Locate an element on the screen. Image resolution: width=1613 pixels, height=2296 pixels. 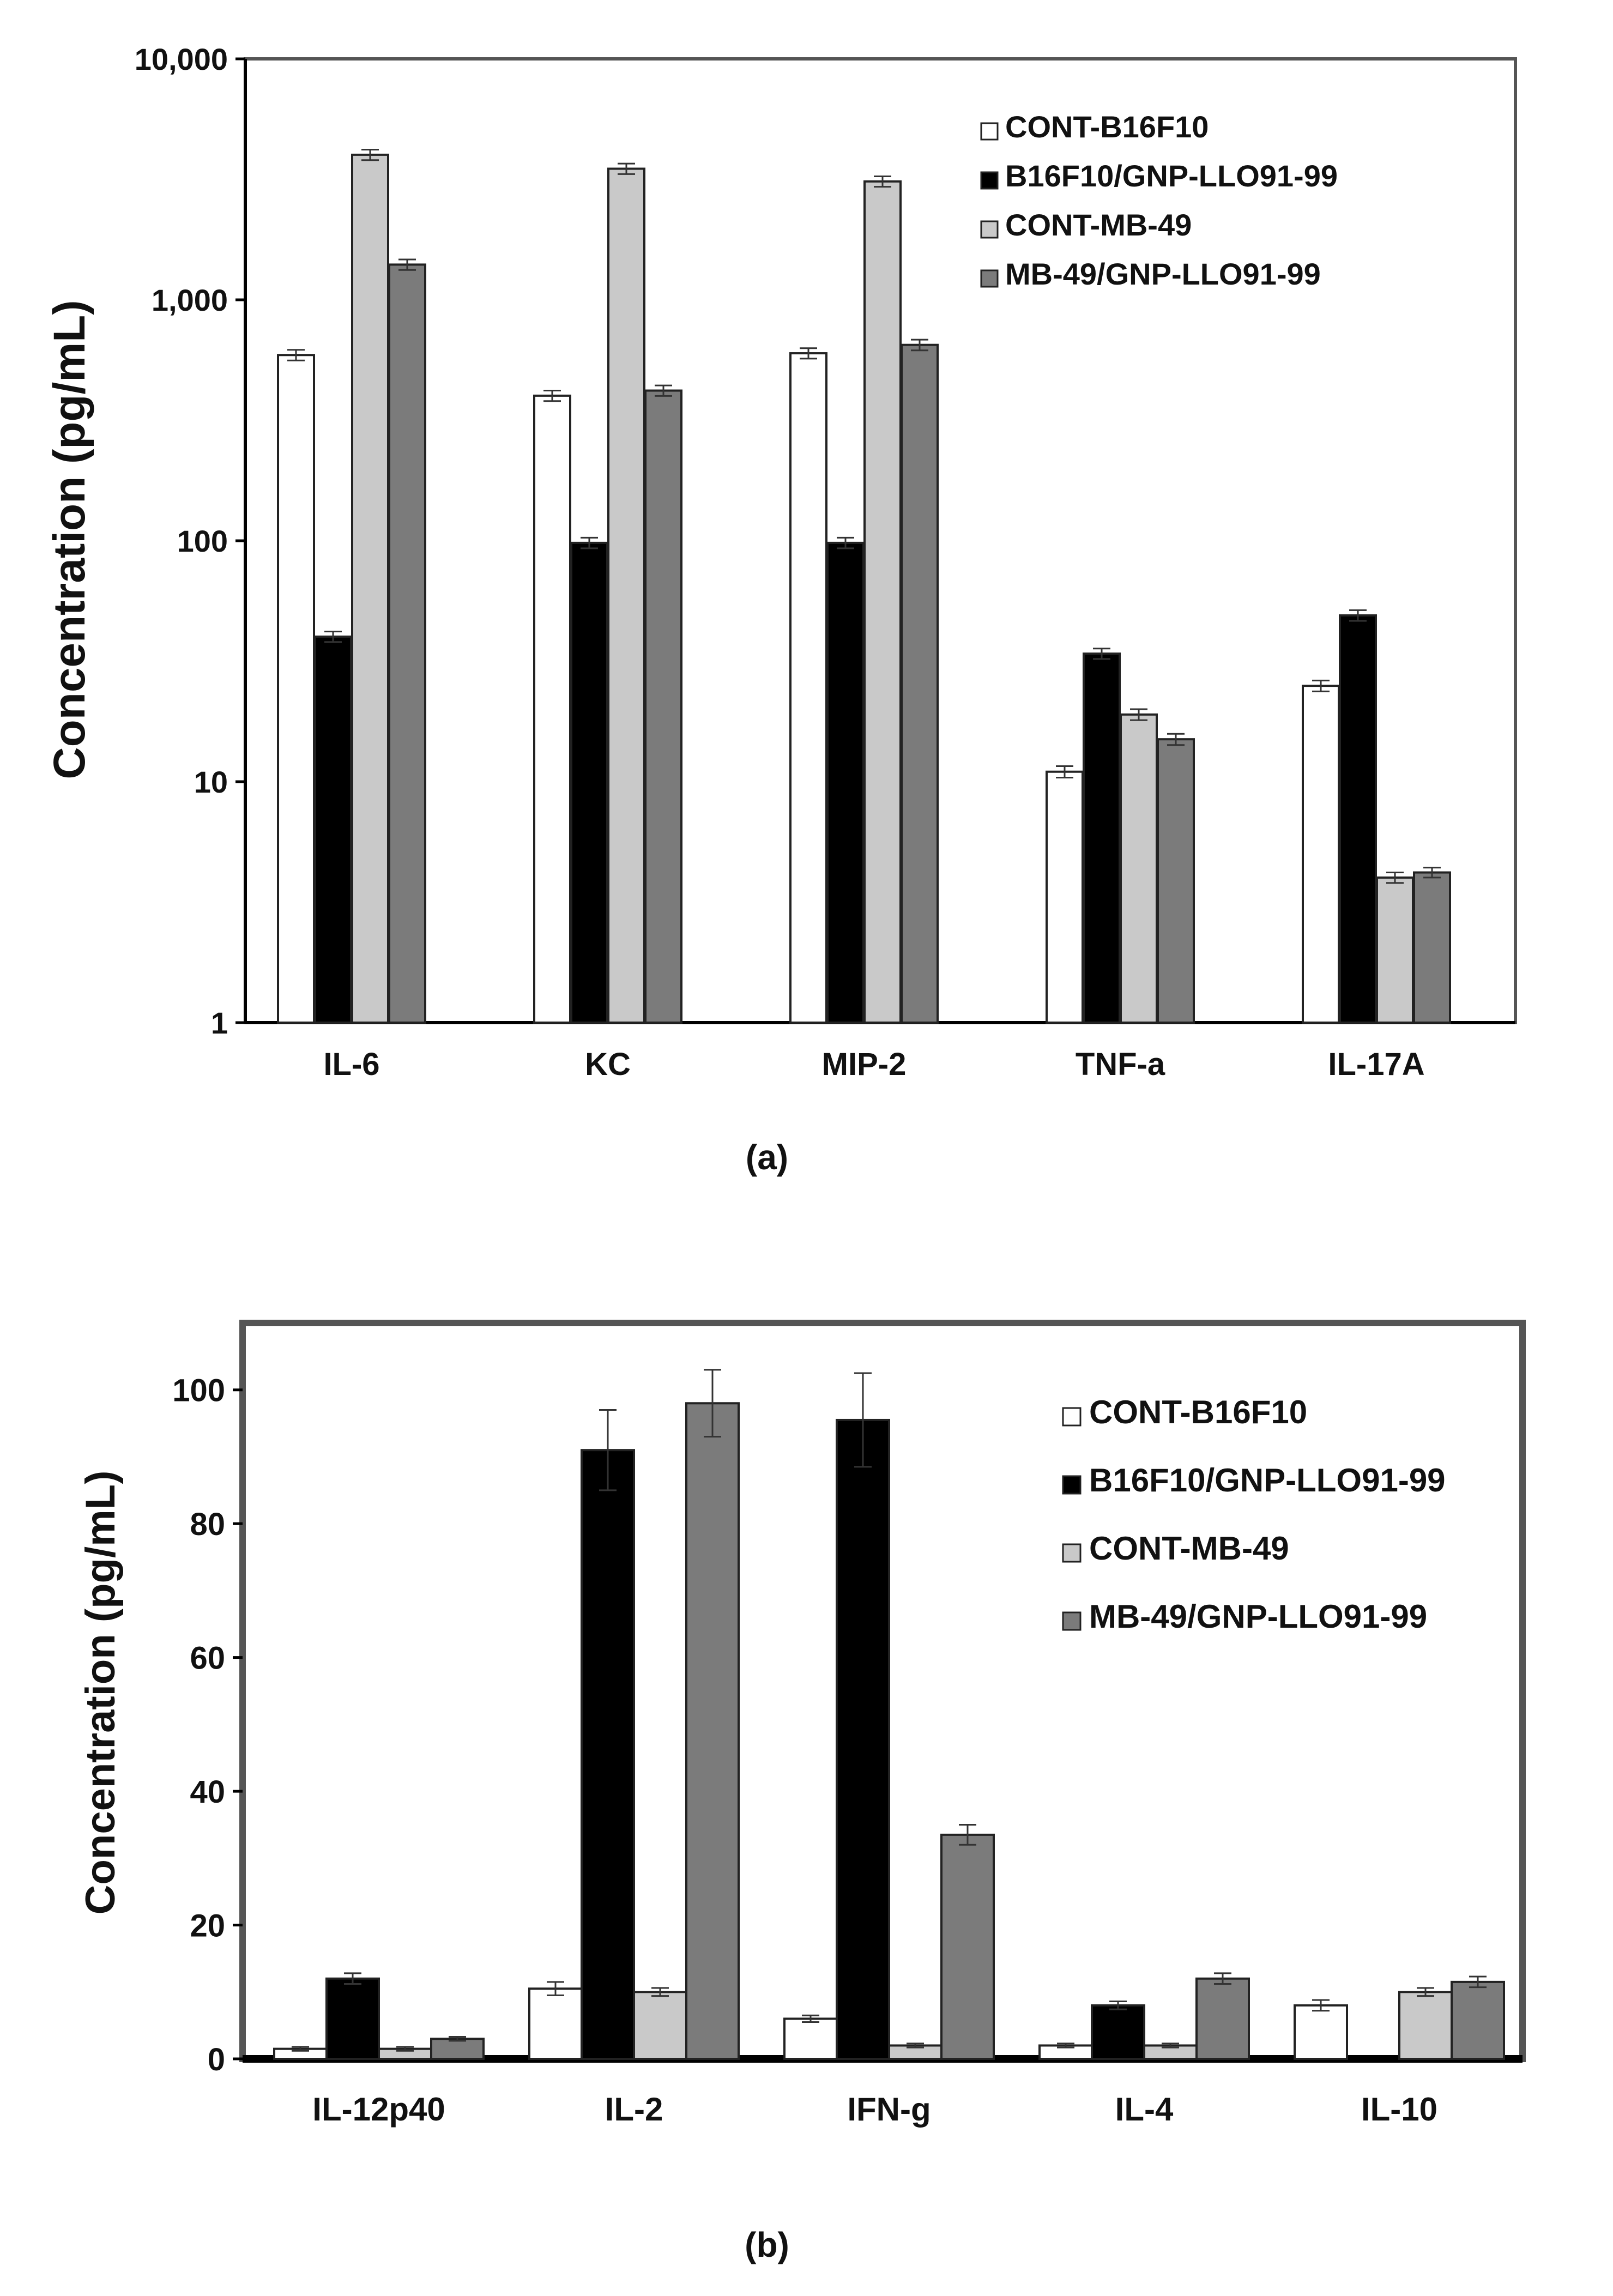
x-tick-label: MIP-2 is located at coordinates (864, 1064).